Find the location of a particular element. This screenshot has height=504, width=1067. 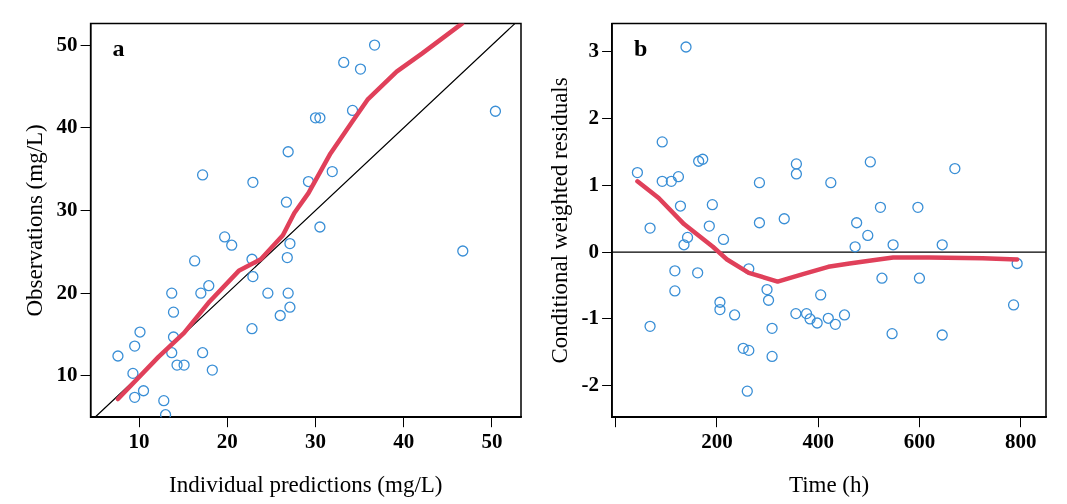

x-tick-label: 20 is located at coordinates (227, 441).